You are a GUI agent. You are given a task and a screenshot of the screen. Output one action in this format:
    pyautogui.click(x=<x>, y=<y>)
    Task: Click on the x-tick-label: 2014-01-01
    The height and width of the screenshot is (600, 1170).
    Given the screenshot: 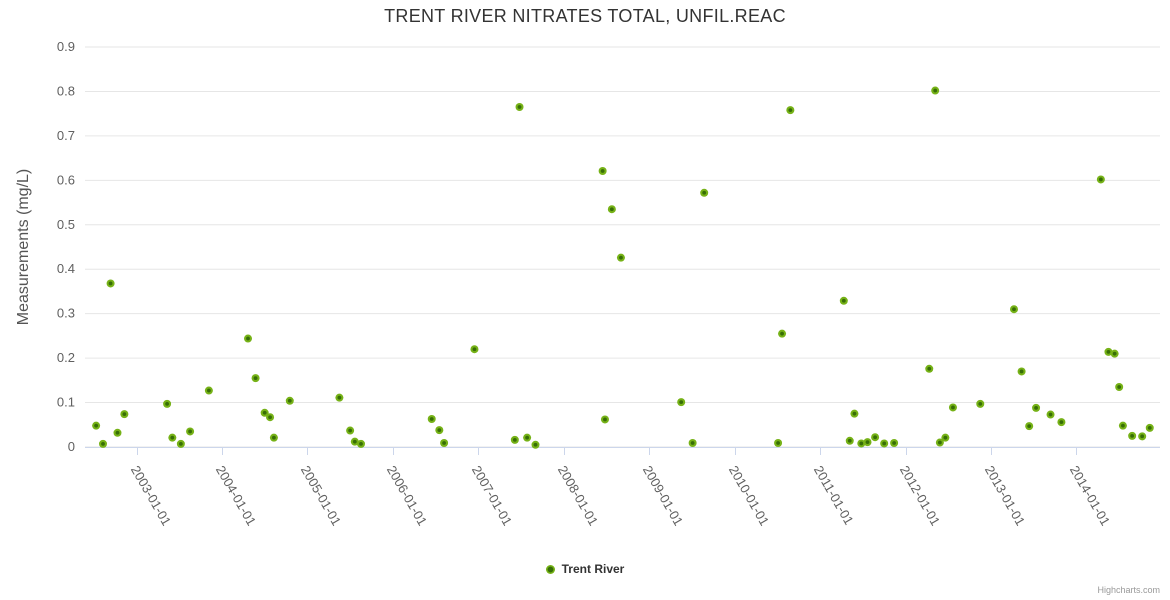 What is the action you would take?
    pyautogui.click(x=1090, y=495)
    